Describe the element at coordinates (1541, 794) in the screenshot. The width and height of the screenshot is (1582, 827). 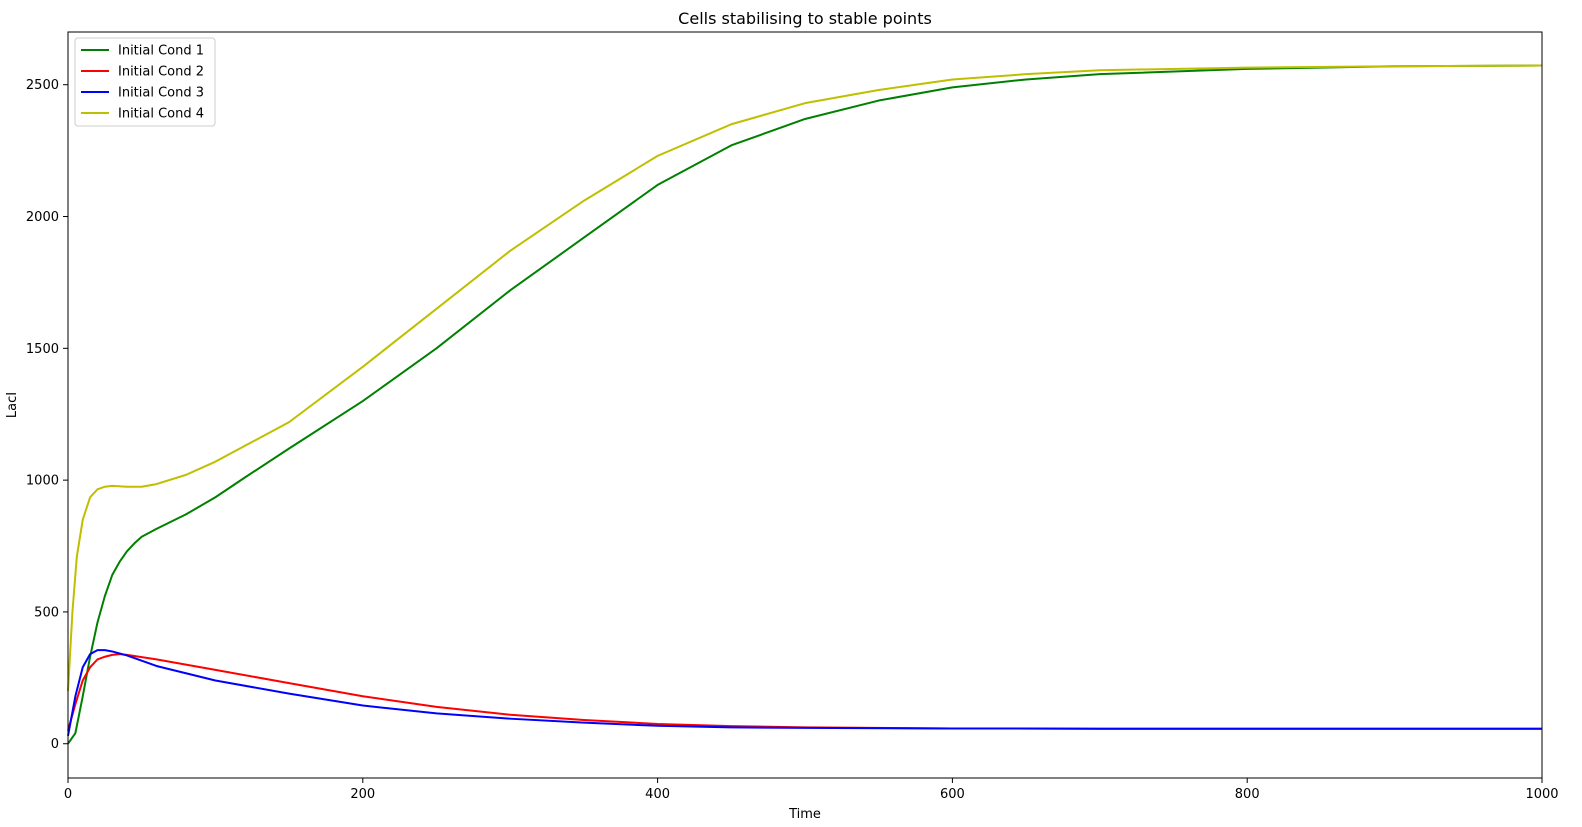
I see `x-tick-label: 1000` at that location.